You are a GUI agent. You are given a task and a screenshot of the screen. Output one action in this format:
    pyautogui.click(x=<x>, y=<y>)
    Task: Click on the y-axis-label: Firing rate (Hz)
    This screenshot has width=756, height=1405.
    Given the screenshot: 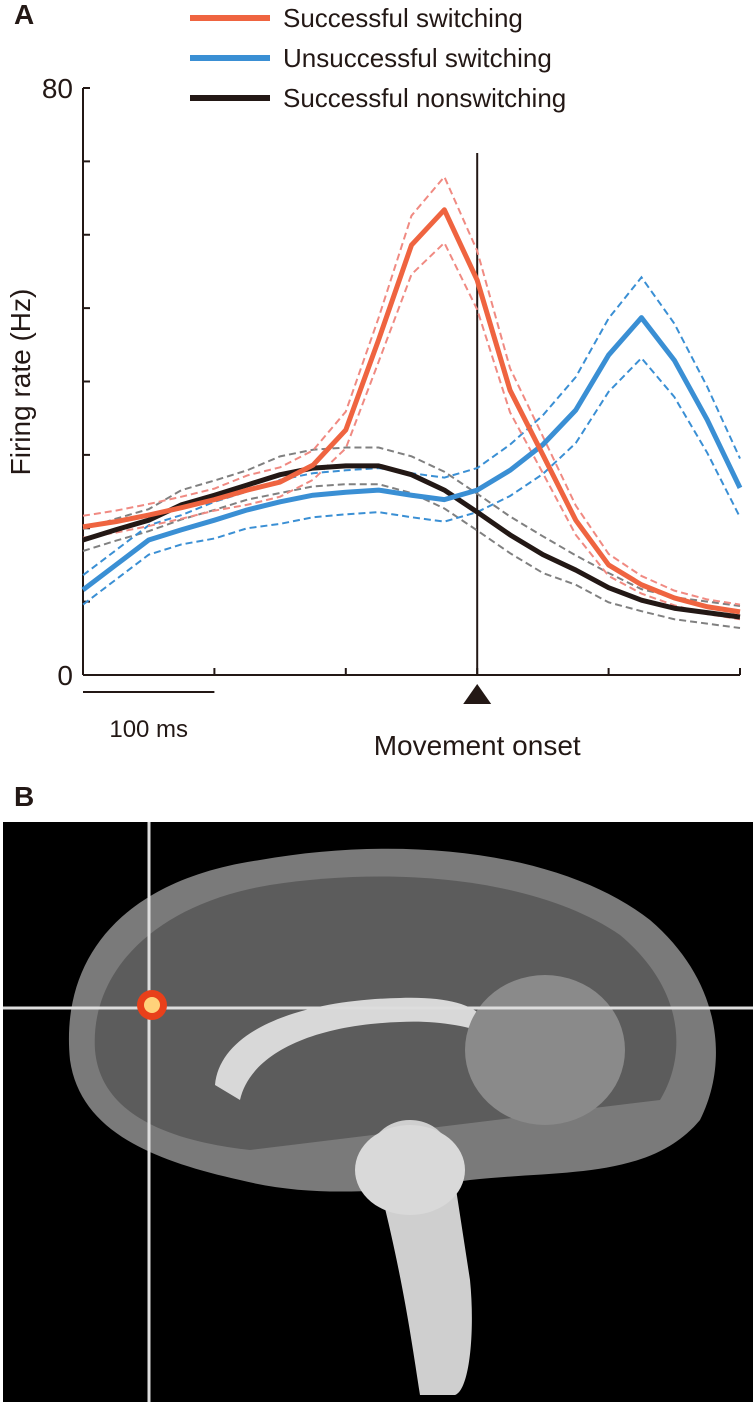 What is the action you would take?
    pyautogui.click(x=20, y=382)
    